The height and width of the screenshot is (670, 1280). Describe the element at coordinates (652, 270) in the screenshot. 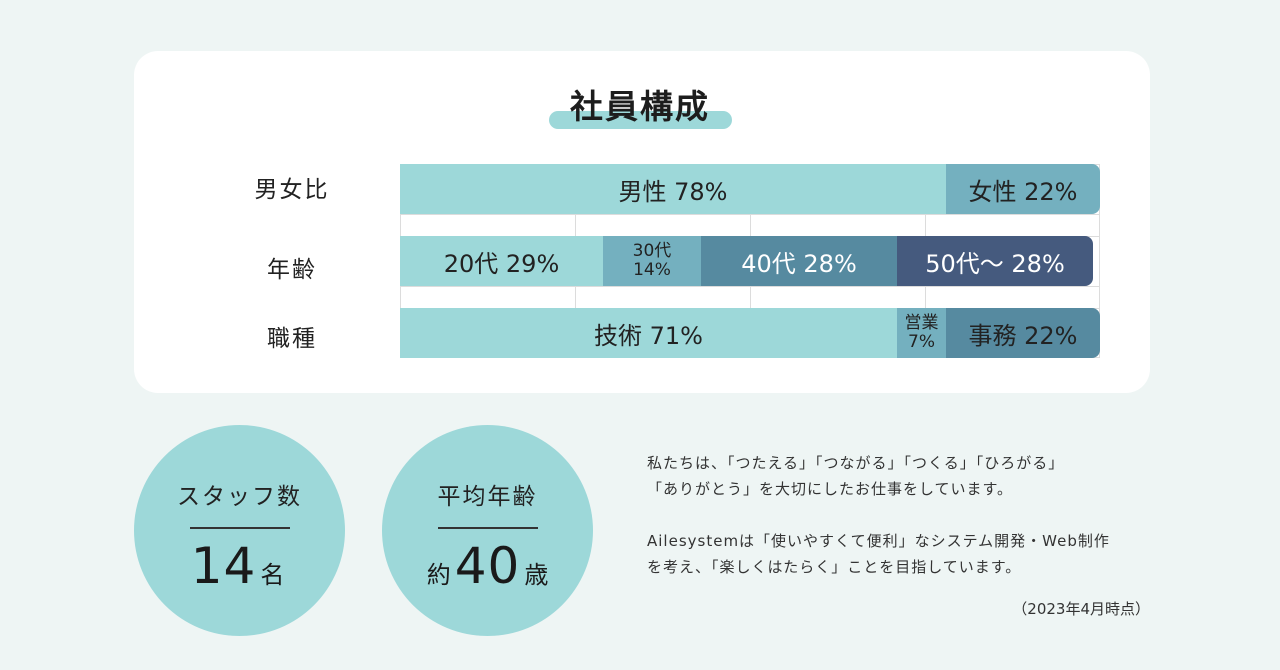

I see `segment-value: 14%` at that location.